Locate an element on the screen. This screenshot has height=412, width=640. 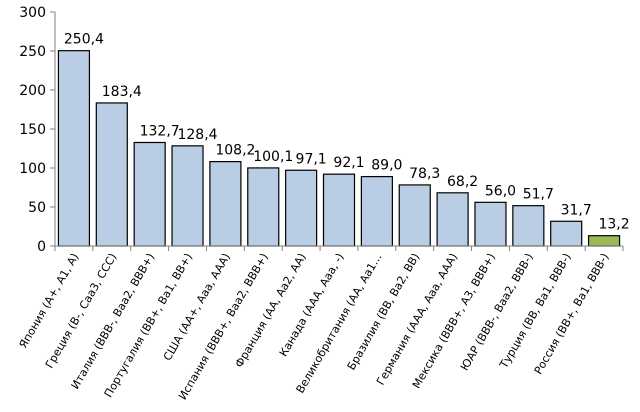
data-label: 100,1 is located at coordinates (273, 157).